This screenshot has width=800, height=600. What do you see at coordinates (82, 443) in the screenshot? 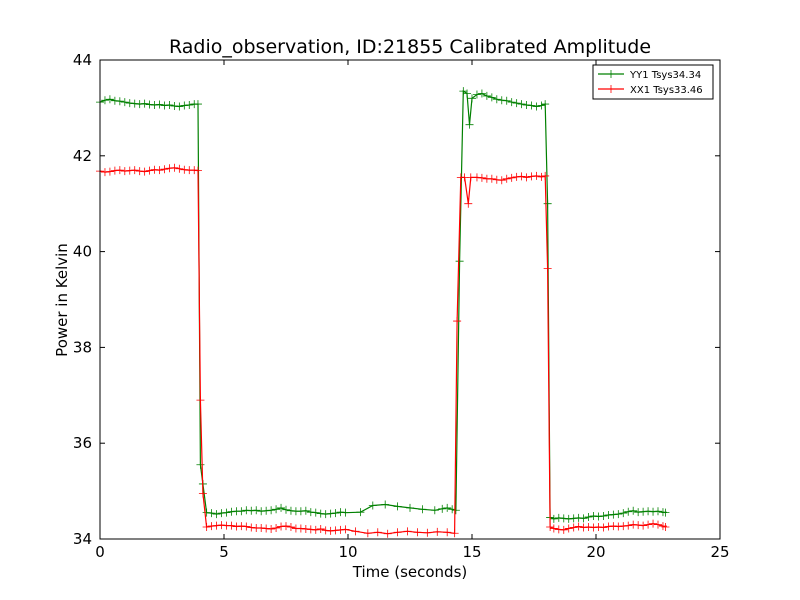
I see `y-tick-label: 36` at bounding box center [82, 443].